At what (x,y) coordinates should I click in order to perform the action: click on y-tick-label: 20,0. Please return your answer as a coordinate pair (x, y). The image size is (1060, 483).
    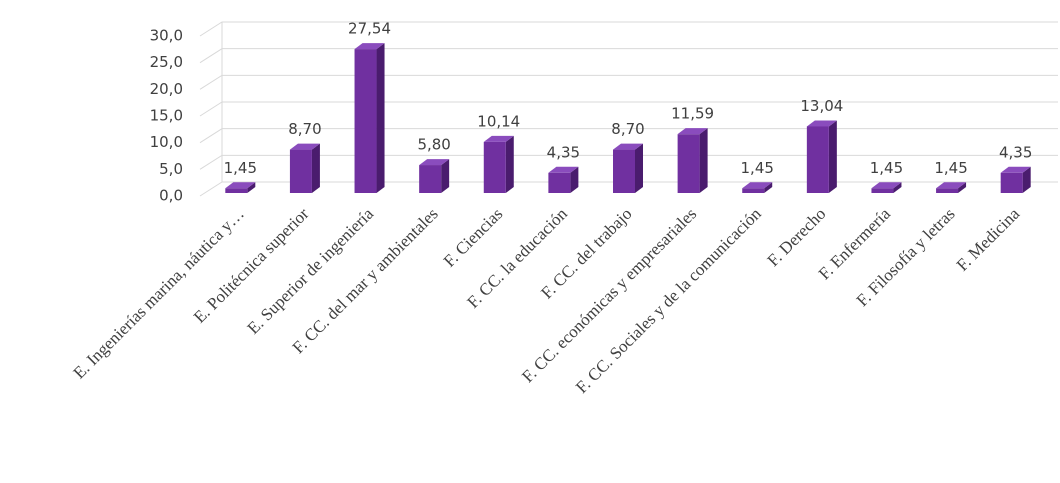
    Looking at the image, I should click on (166, 89).